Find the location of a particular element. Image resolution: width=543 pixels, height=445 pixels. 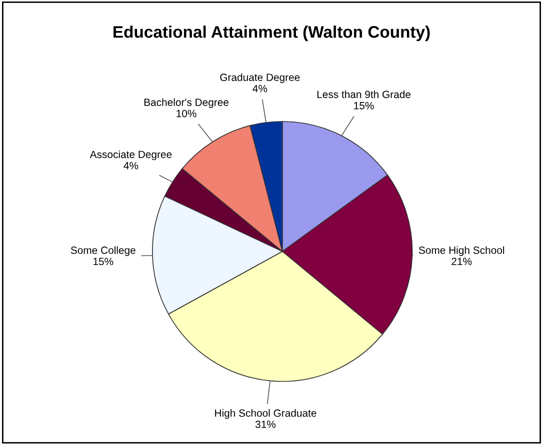

slice-label: Bachelor's Degree is located at coordinates (186, 103).